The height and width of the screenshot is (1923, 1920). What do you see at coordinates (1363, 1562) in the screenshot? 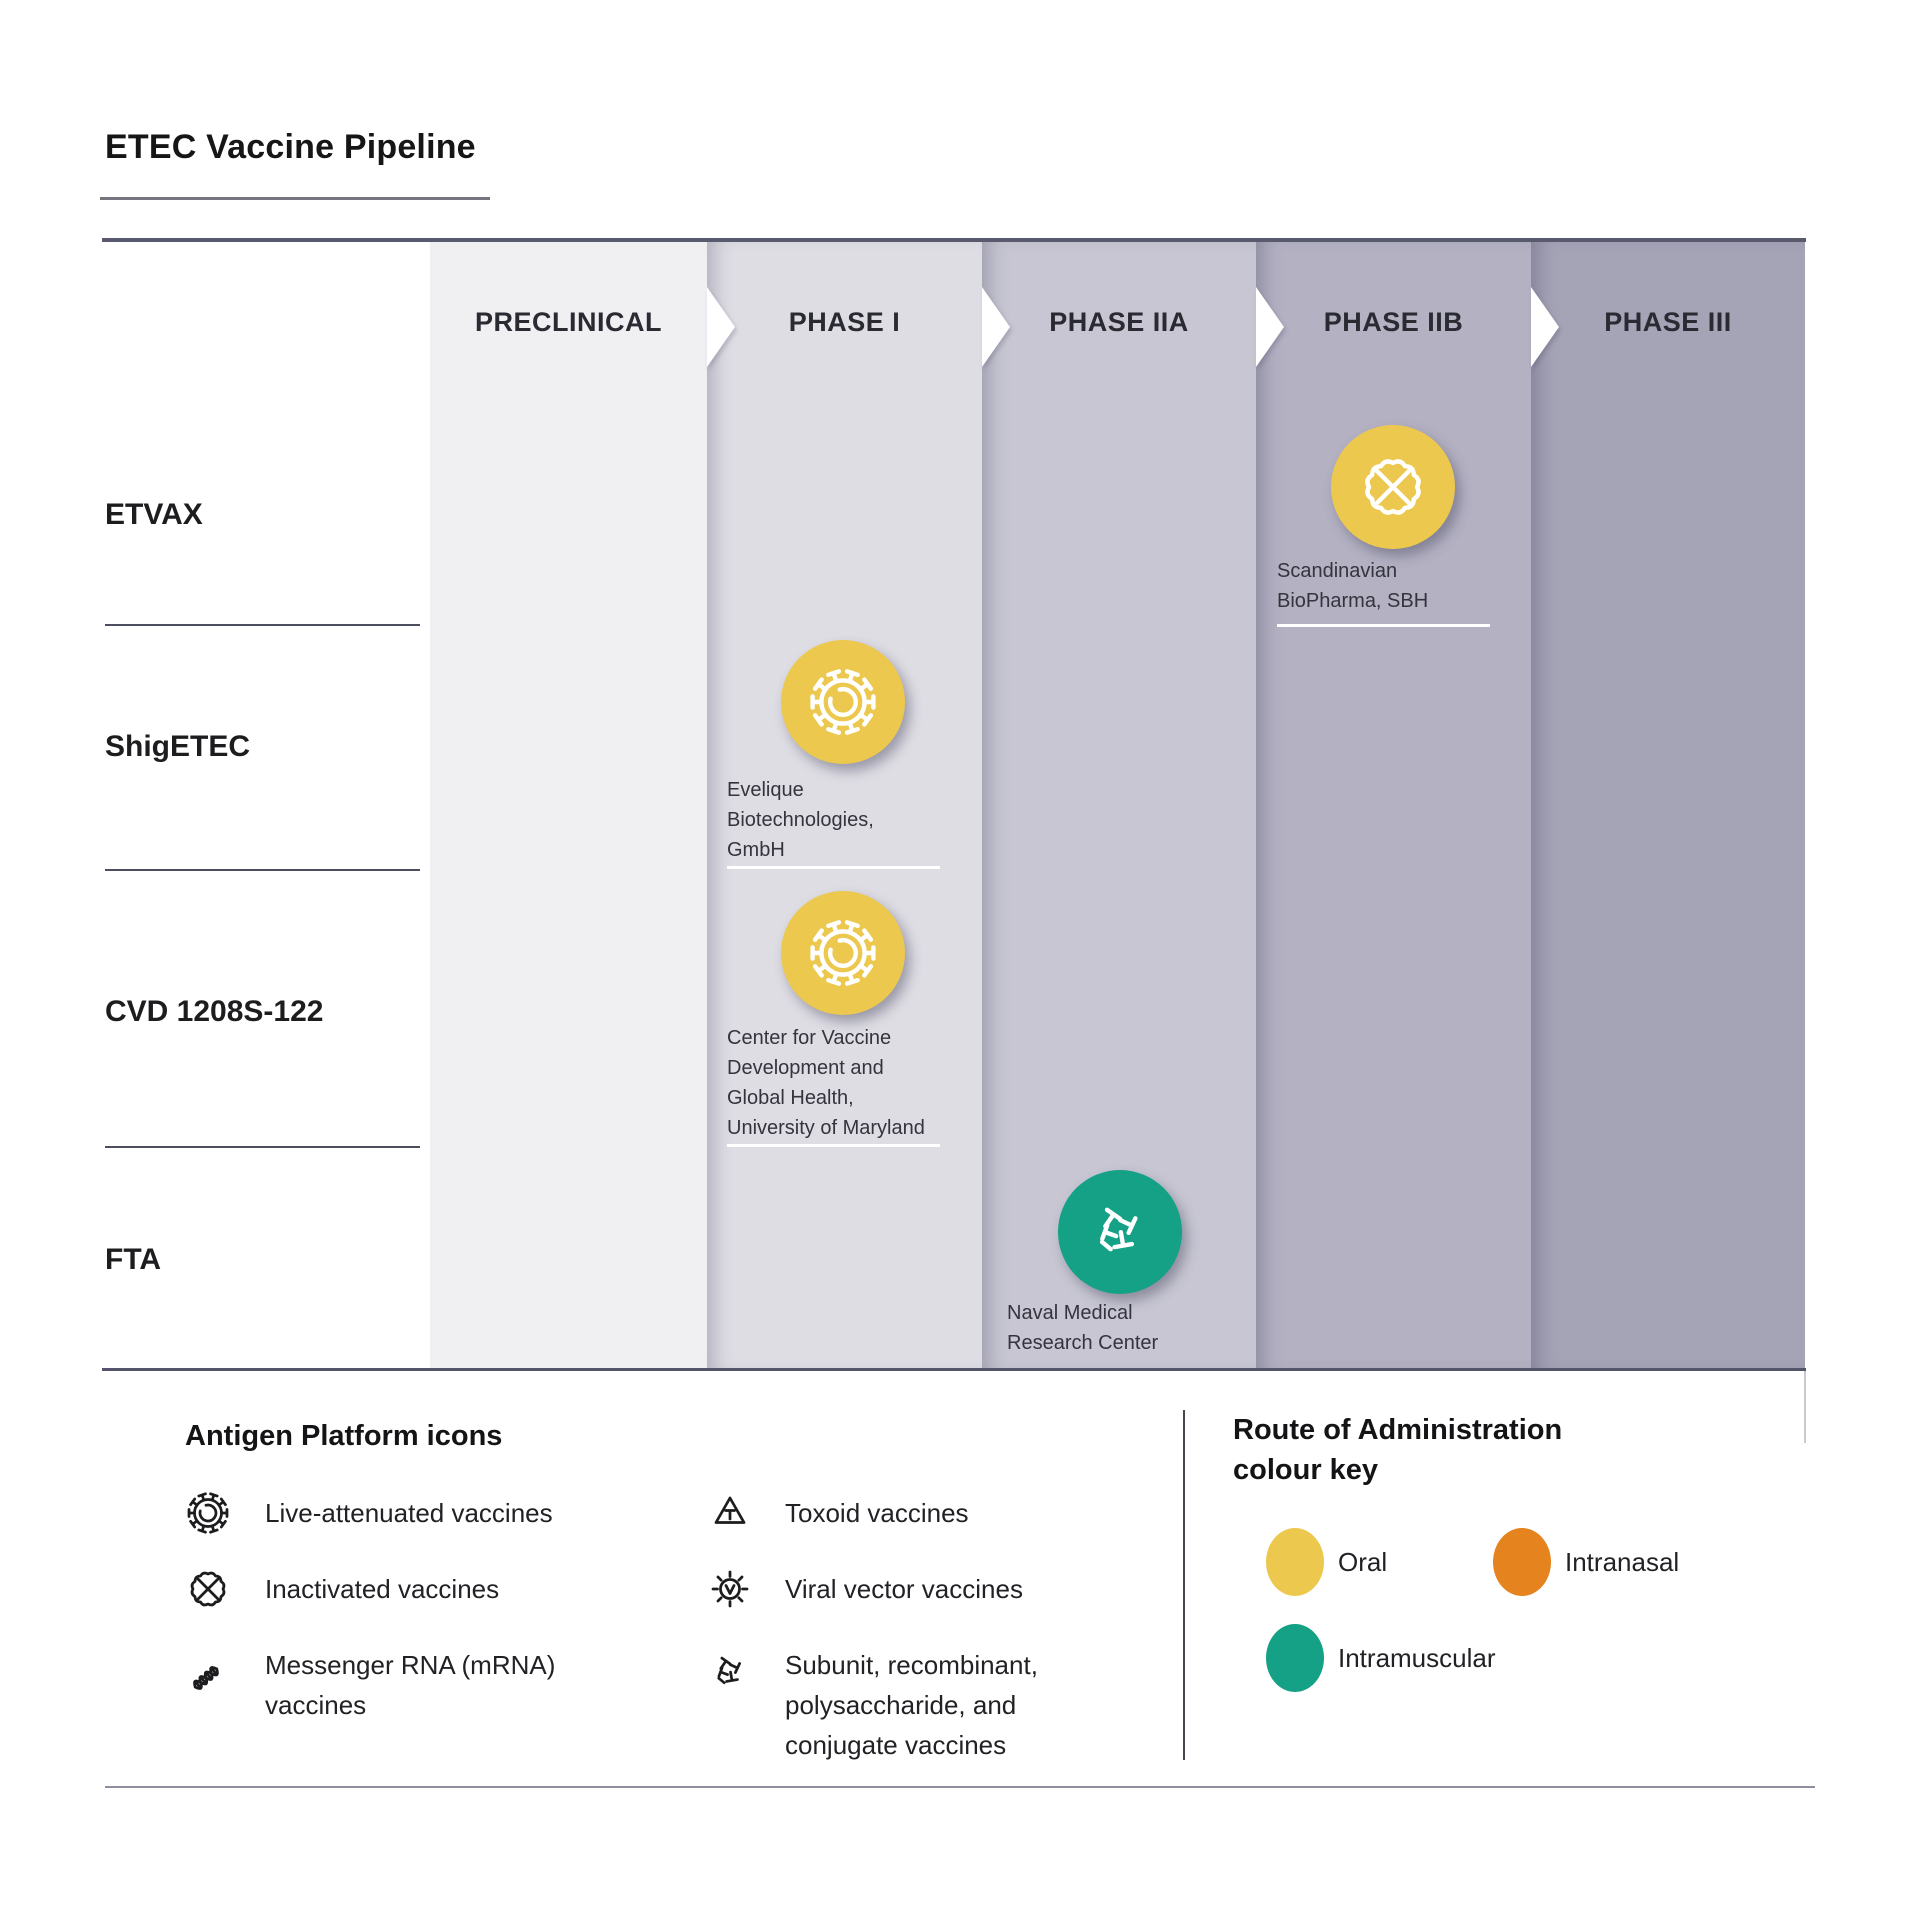
I see `route-label-oral: Oral` at bounding box center [1363, 1562].